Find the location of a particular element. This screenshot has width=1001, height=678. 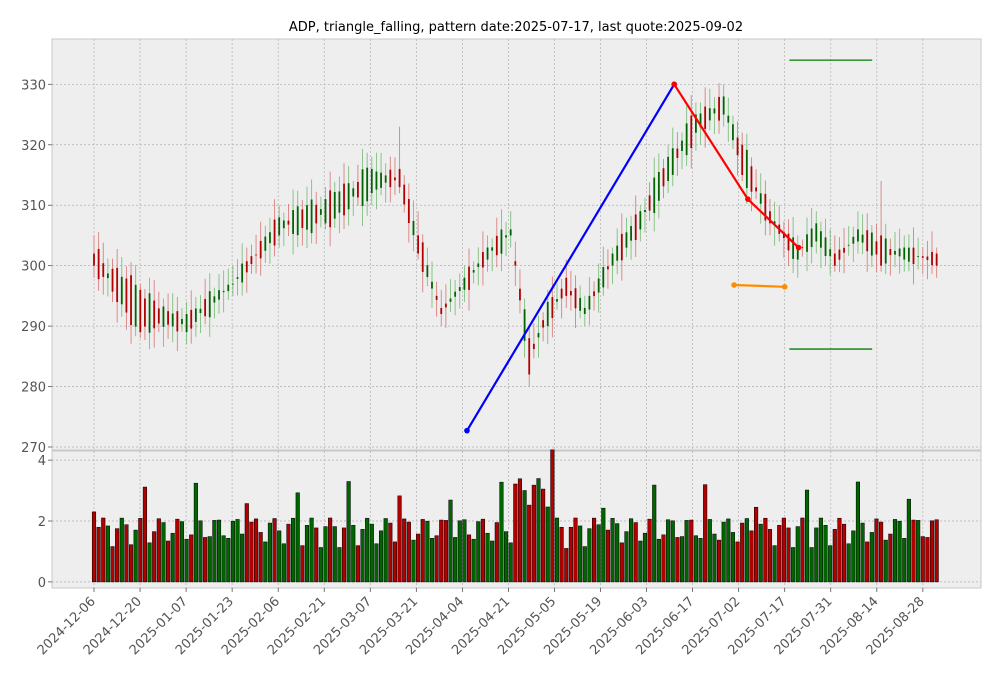

uptrend-line is located at coordinates (571, 257).